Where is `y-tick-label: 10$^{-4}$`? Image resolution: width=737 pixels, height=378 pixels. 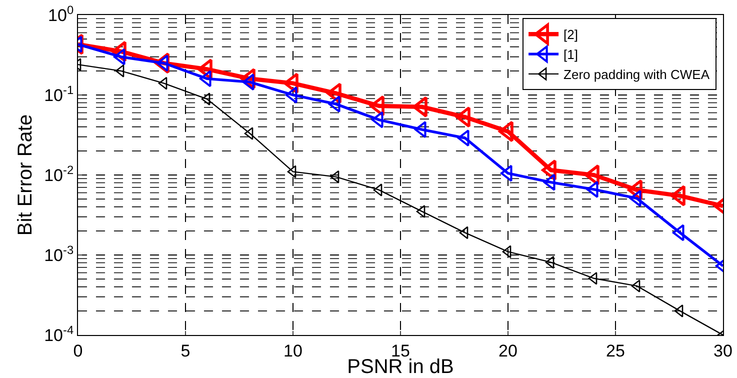
y-tick-label: 10$^{-4}$ is located at coordinates (59, 333).